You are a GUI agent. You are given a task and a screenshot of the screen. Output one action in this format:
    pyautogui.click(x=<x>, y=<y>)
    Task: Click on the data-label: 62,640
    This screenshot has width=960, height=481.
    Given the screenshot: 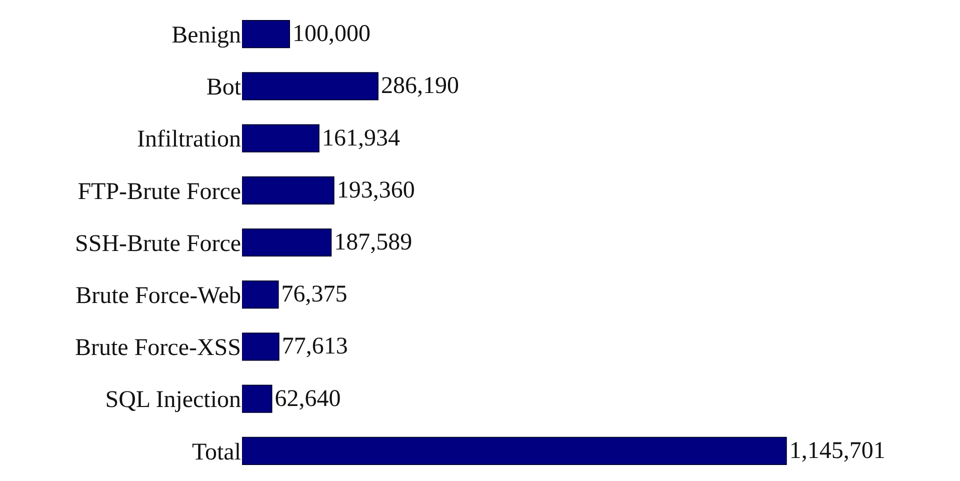 What is the action you would take?
    pyautogui.click(x=307, y=399)
    